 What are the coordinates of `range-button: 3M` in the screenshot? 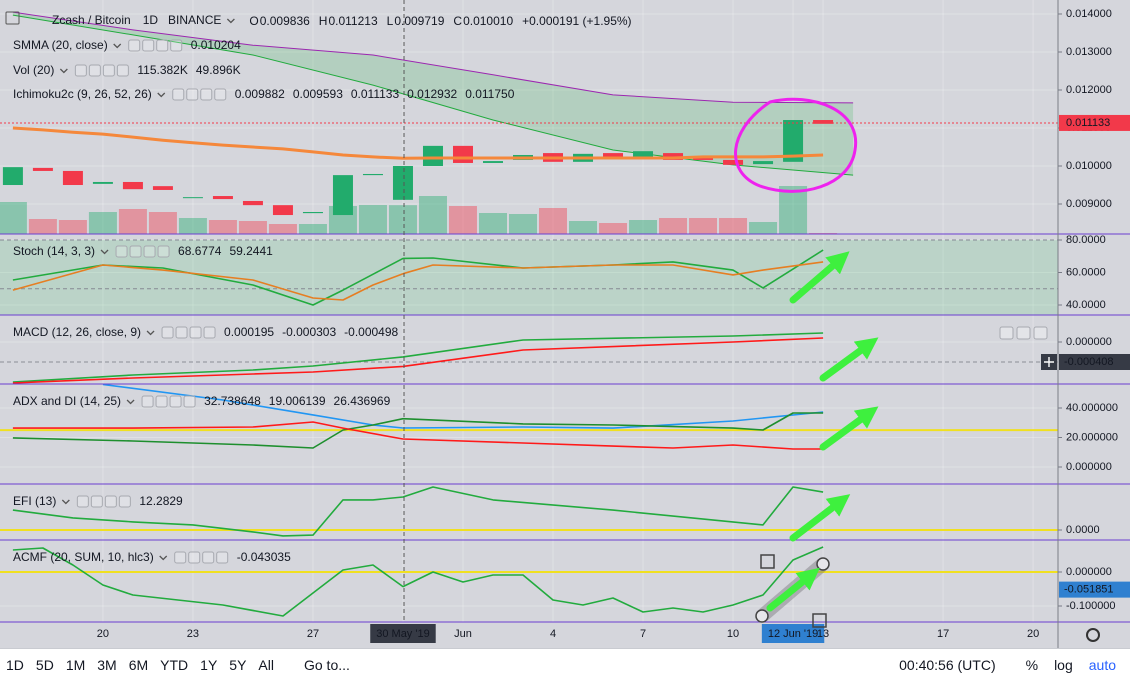 It's located at (107, 665).